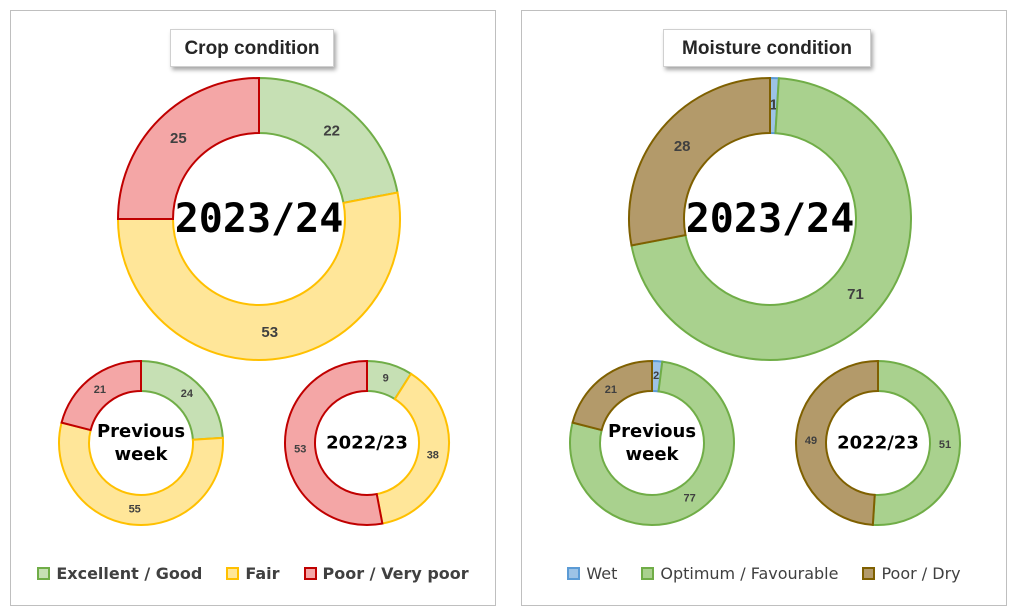 Image resolution: width=1024 pixels, height=614 pixels. I want to click on legend-swatch-poor-very-poor, so click(310, 573).